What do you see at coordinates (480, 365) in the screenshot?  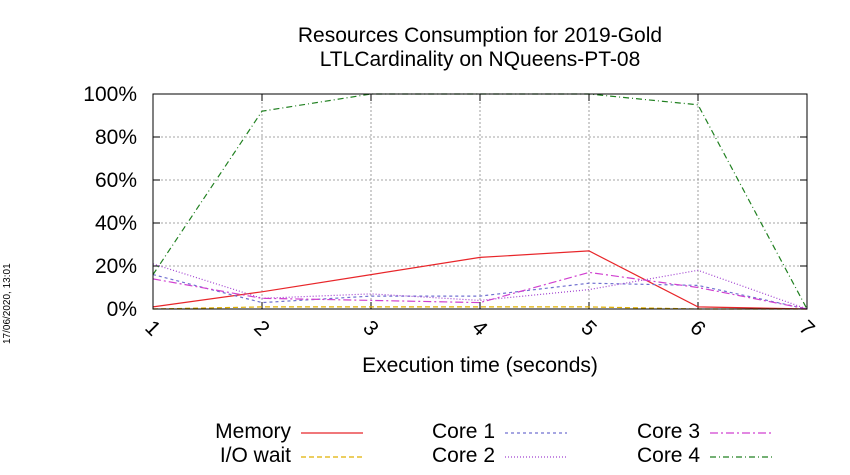 I see `x-axis-label: Execution time (seconds)` at bounding box center [480, 365].